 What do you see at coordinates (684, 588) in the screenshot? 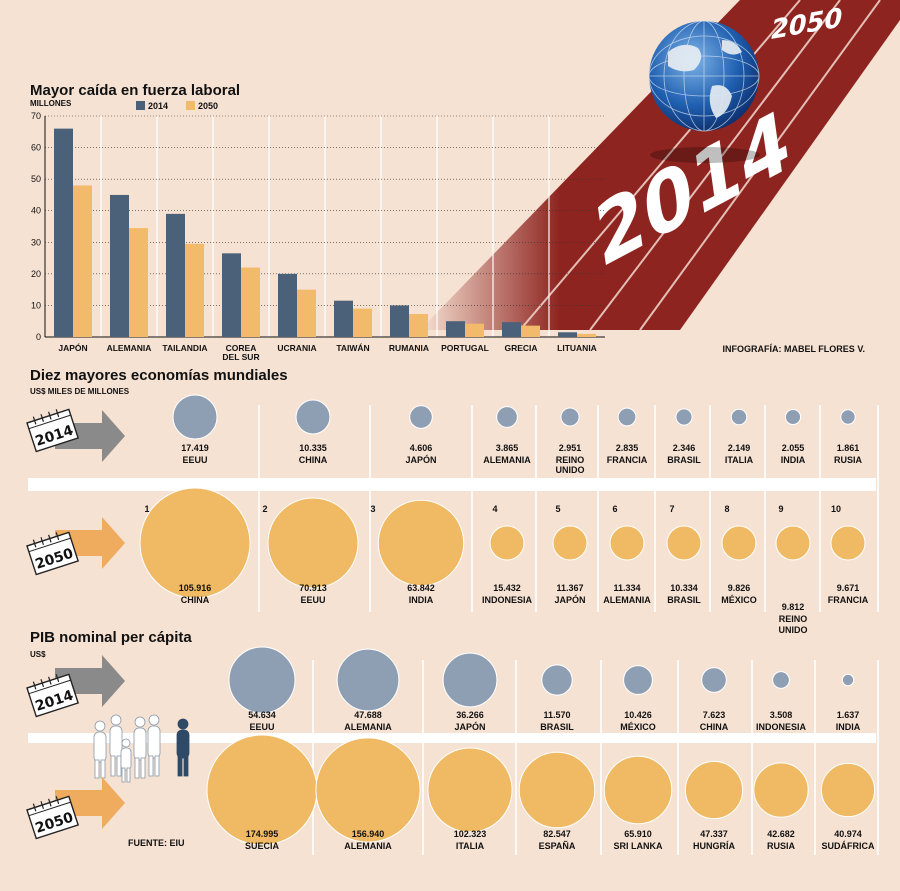
I see `value-label: 10.334` at bounding box center [684, 588].